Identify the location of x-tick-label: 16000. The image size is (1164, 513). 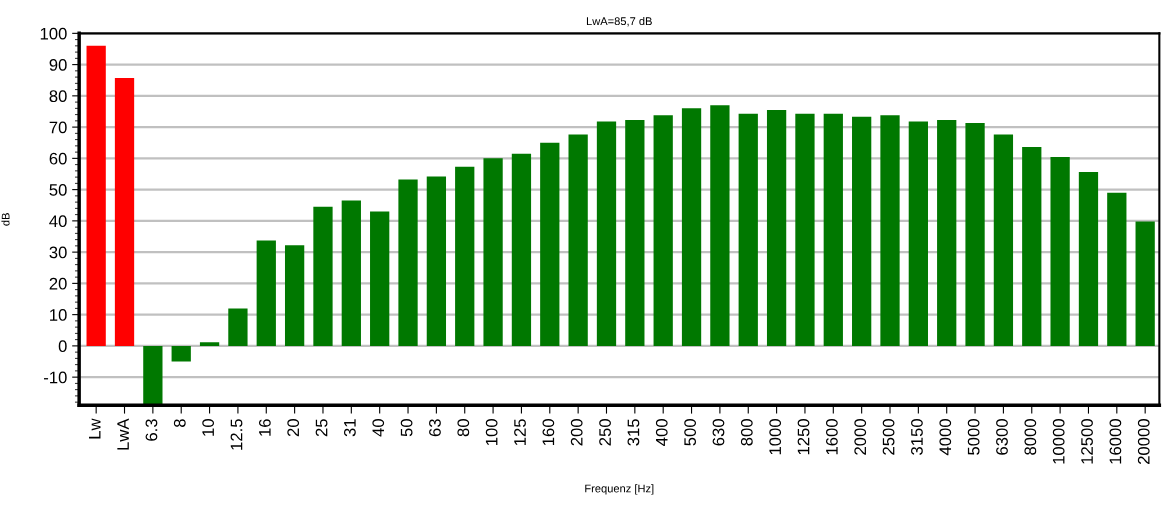
(1115, 441).